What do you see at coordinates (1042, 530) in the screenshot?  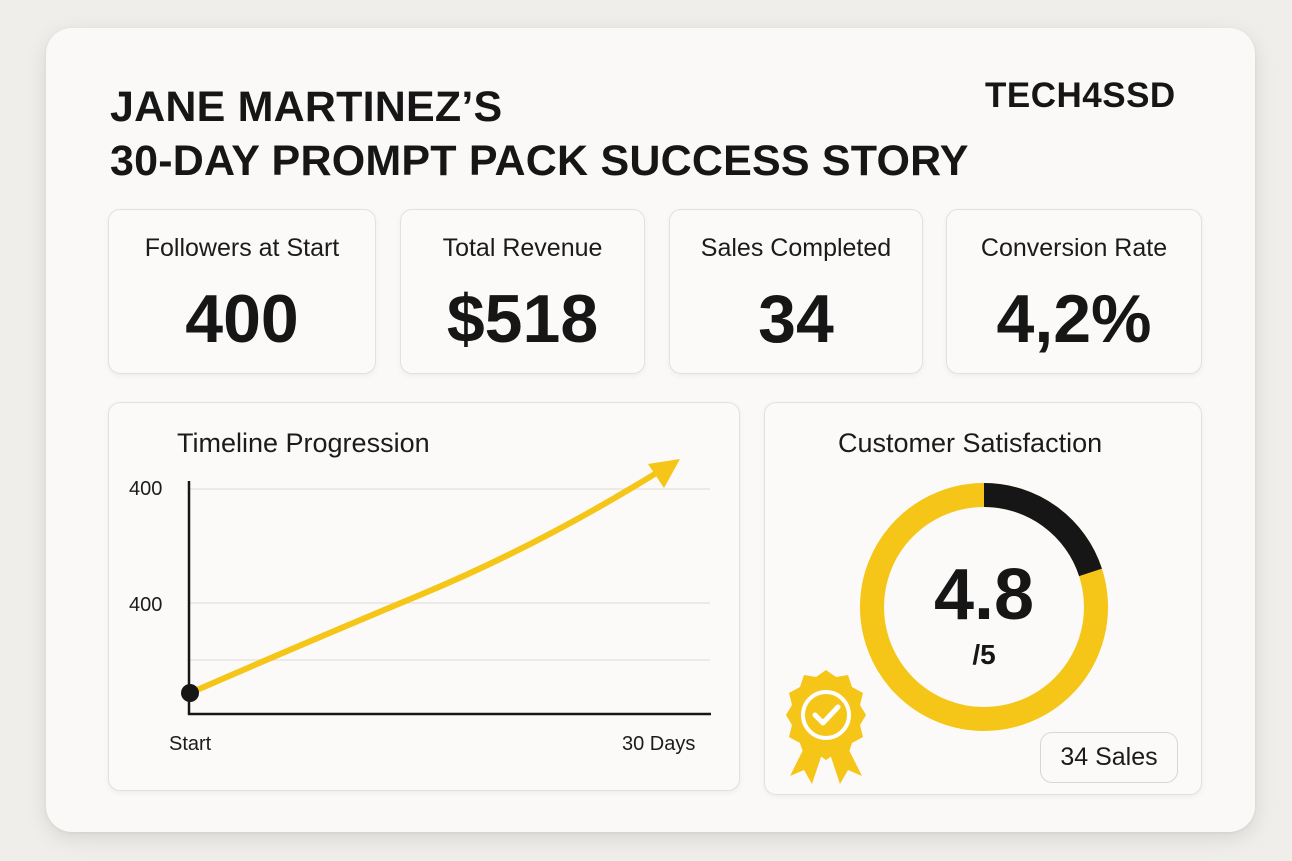 I see `ring-segment-dark` at bounding box center [1042, 530].